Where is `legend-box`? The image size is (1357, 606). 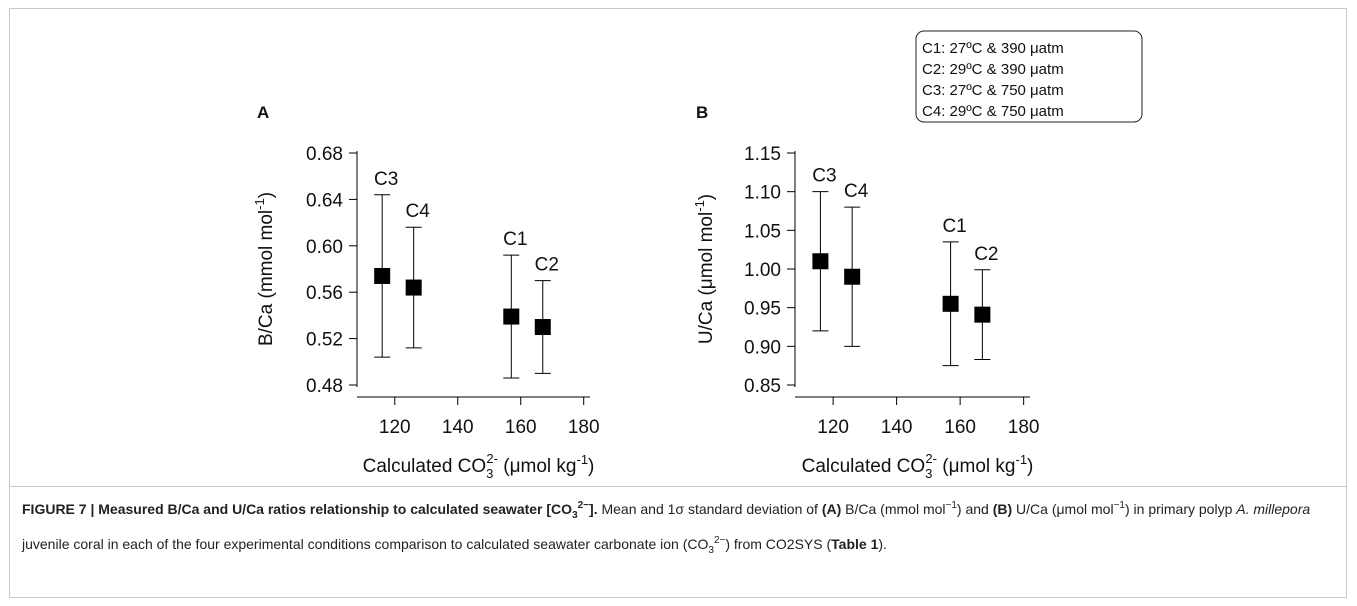
legend-box is located at coordinates (1029, 76).